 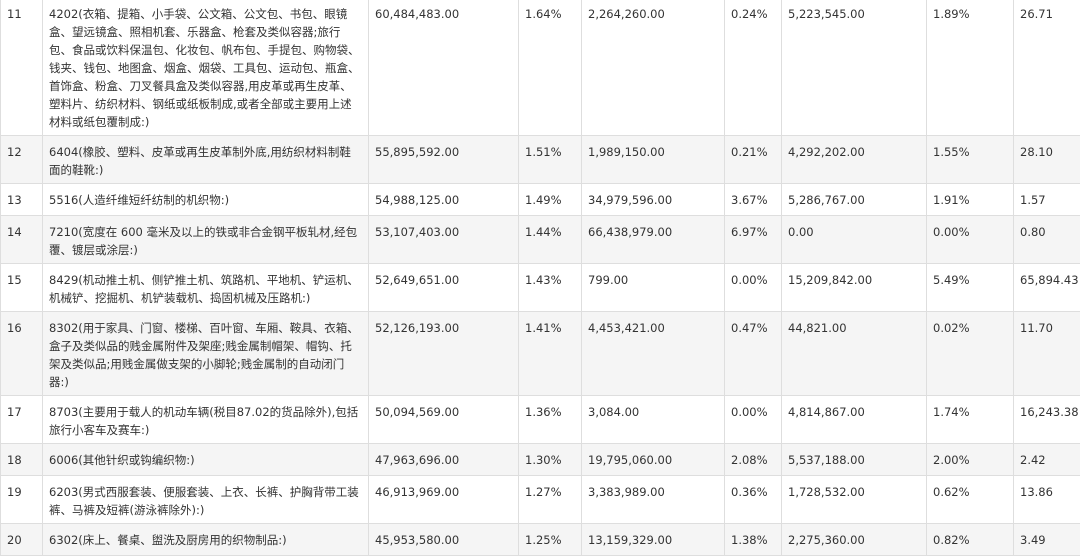 I want to click on share-cell: 1.89%, so click(x=970, y=68).